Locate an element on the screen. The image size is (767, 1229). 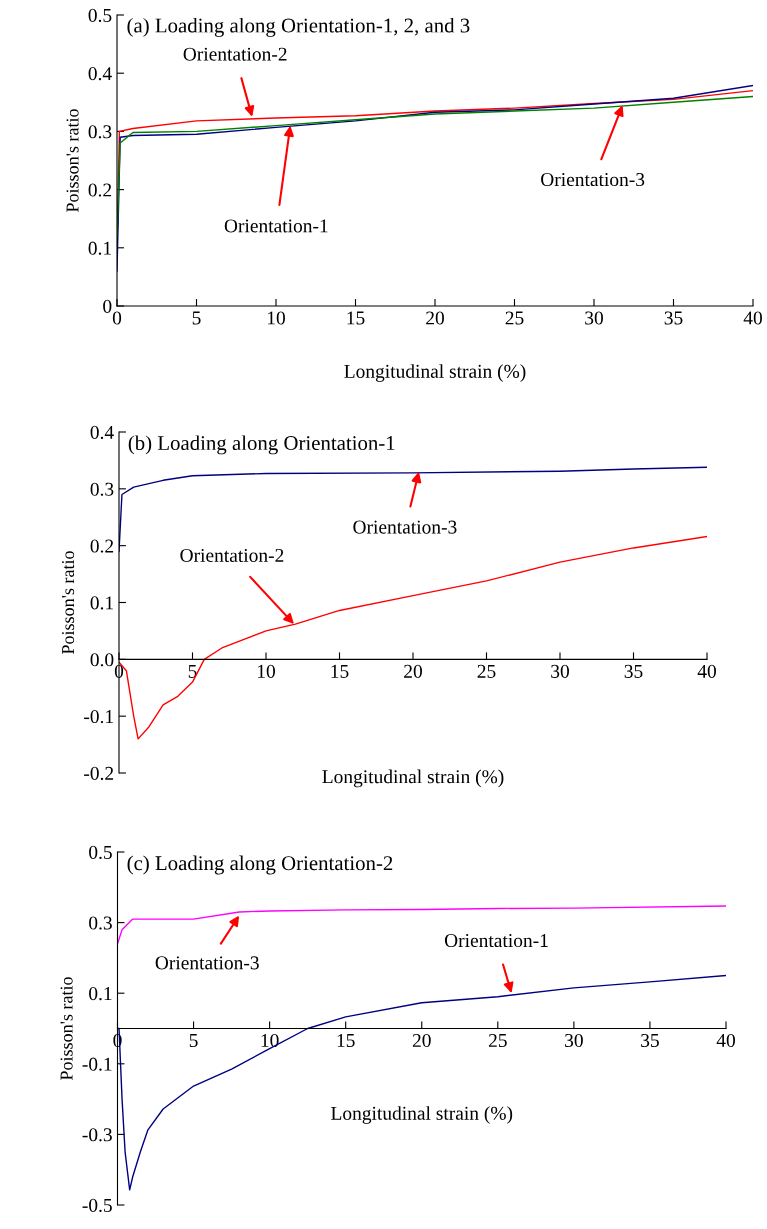
y-tick-label: 0 is located at coordinates (107, 306).